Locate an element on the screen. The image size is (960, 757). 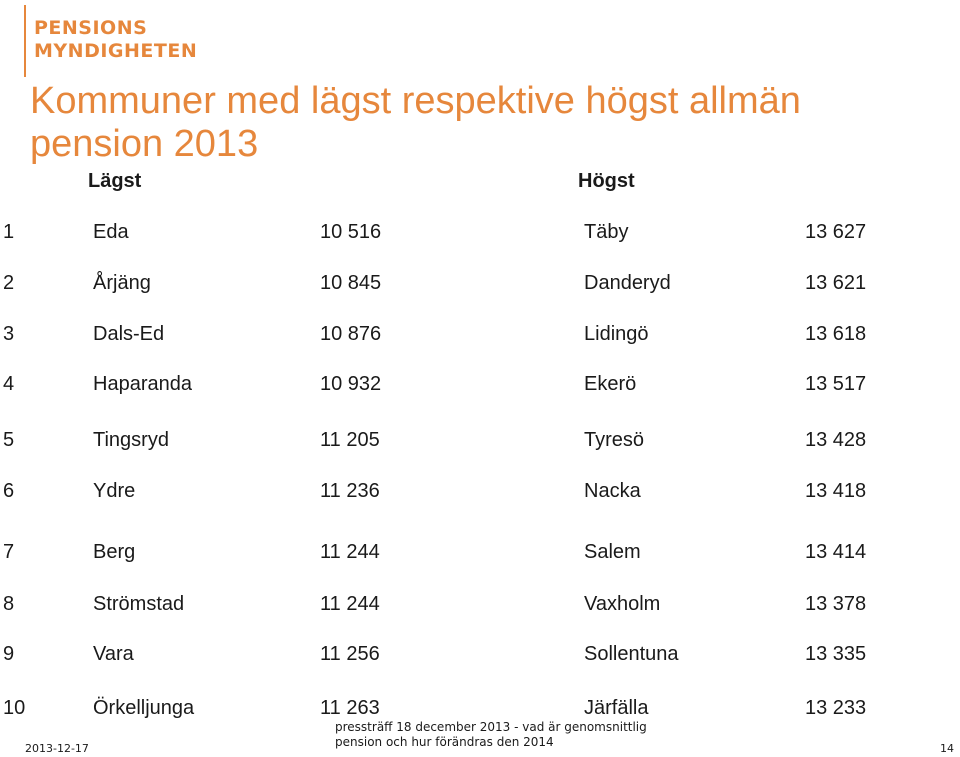
table-row: 5 Tingsryd 11 205 Tyresö 13 428 is located at coordinates (480, 442).